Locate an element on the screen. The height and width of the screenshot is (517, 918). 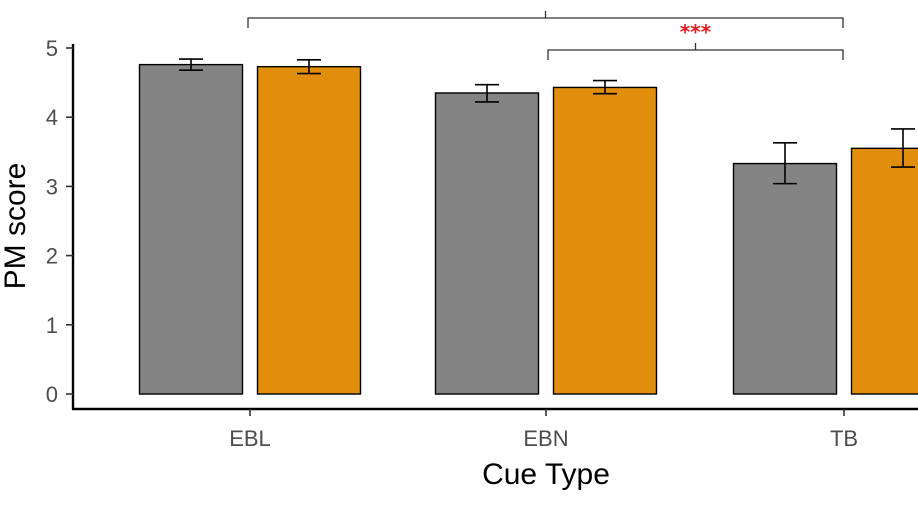
y-axis: 0 1 2 3 4 5 is located at coordinates (60, 222).